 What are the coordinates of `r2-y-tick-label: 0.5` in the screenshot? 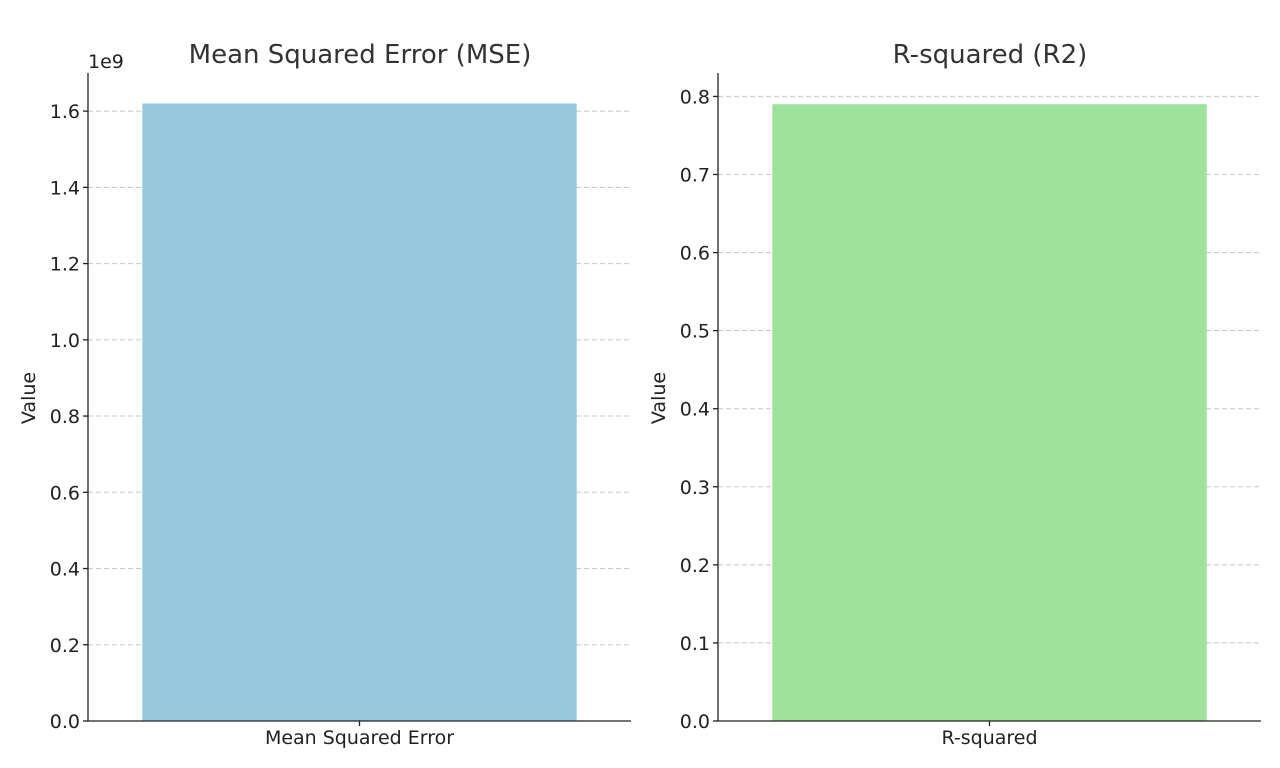 It's located at (695, 332).